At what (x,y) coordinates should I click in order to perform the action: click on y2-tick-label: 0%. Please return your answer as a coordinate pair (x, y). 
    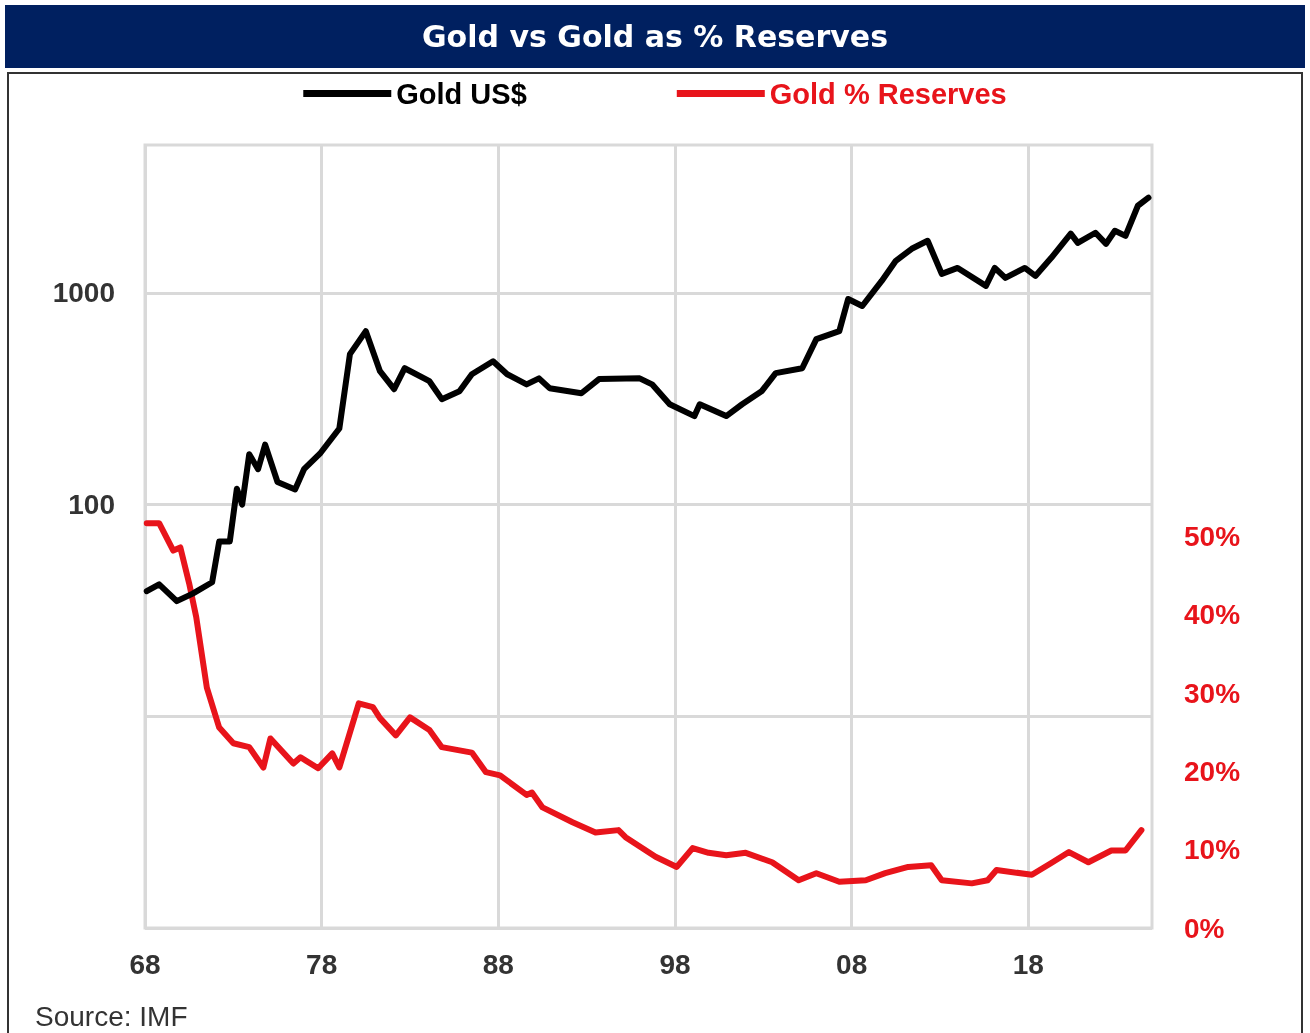
    Looking at the image, I should click on (1204, 928).